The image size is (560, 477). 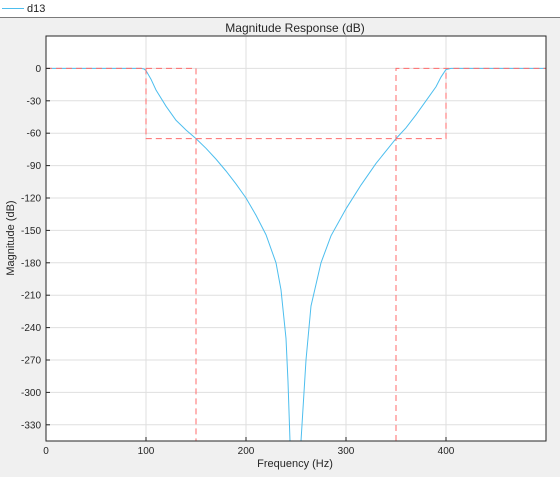 What do you see at coordinates (38, 69) in the screenshot?
I see `y-tick-label: 0` at bounding box center [38, 69].